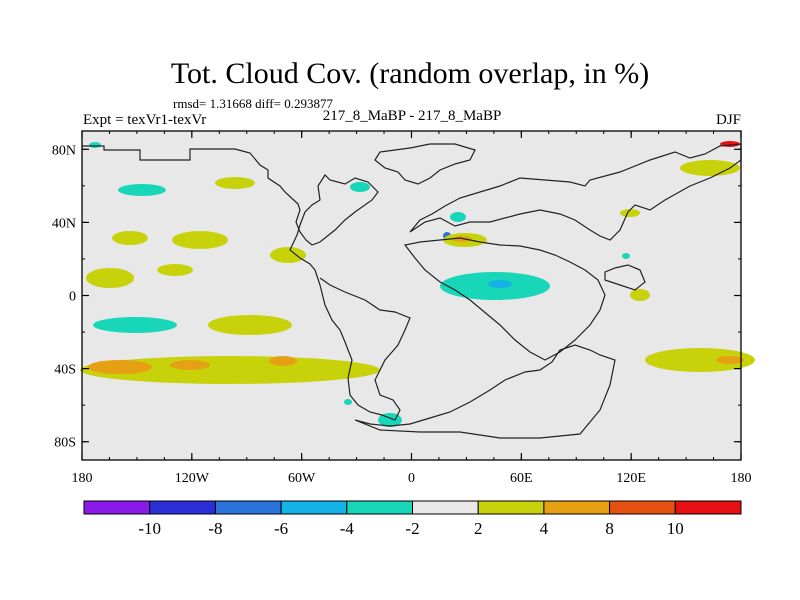  What do you see at coordinates (144, 120) in the screenshot?
I see `experiment-label: Expt = texVr1-texVr` at bounding box center [144, 120].